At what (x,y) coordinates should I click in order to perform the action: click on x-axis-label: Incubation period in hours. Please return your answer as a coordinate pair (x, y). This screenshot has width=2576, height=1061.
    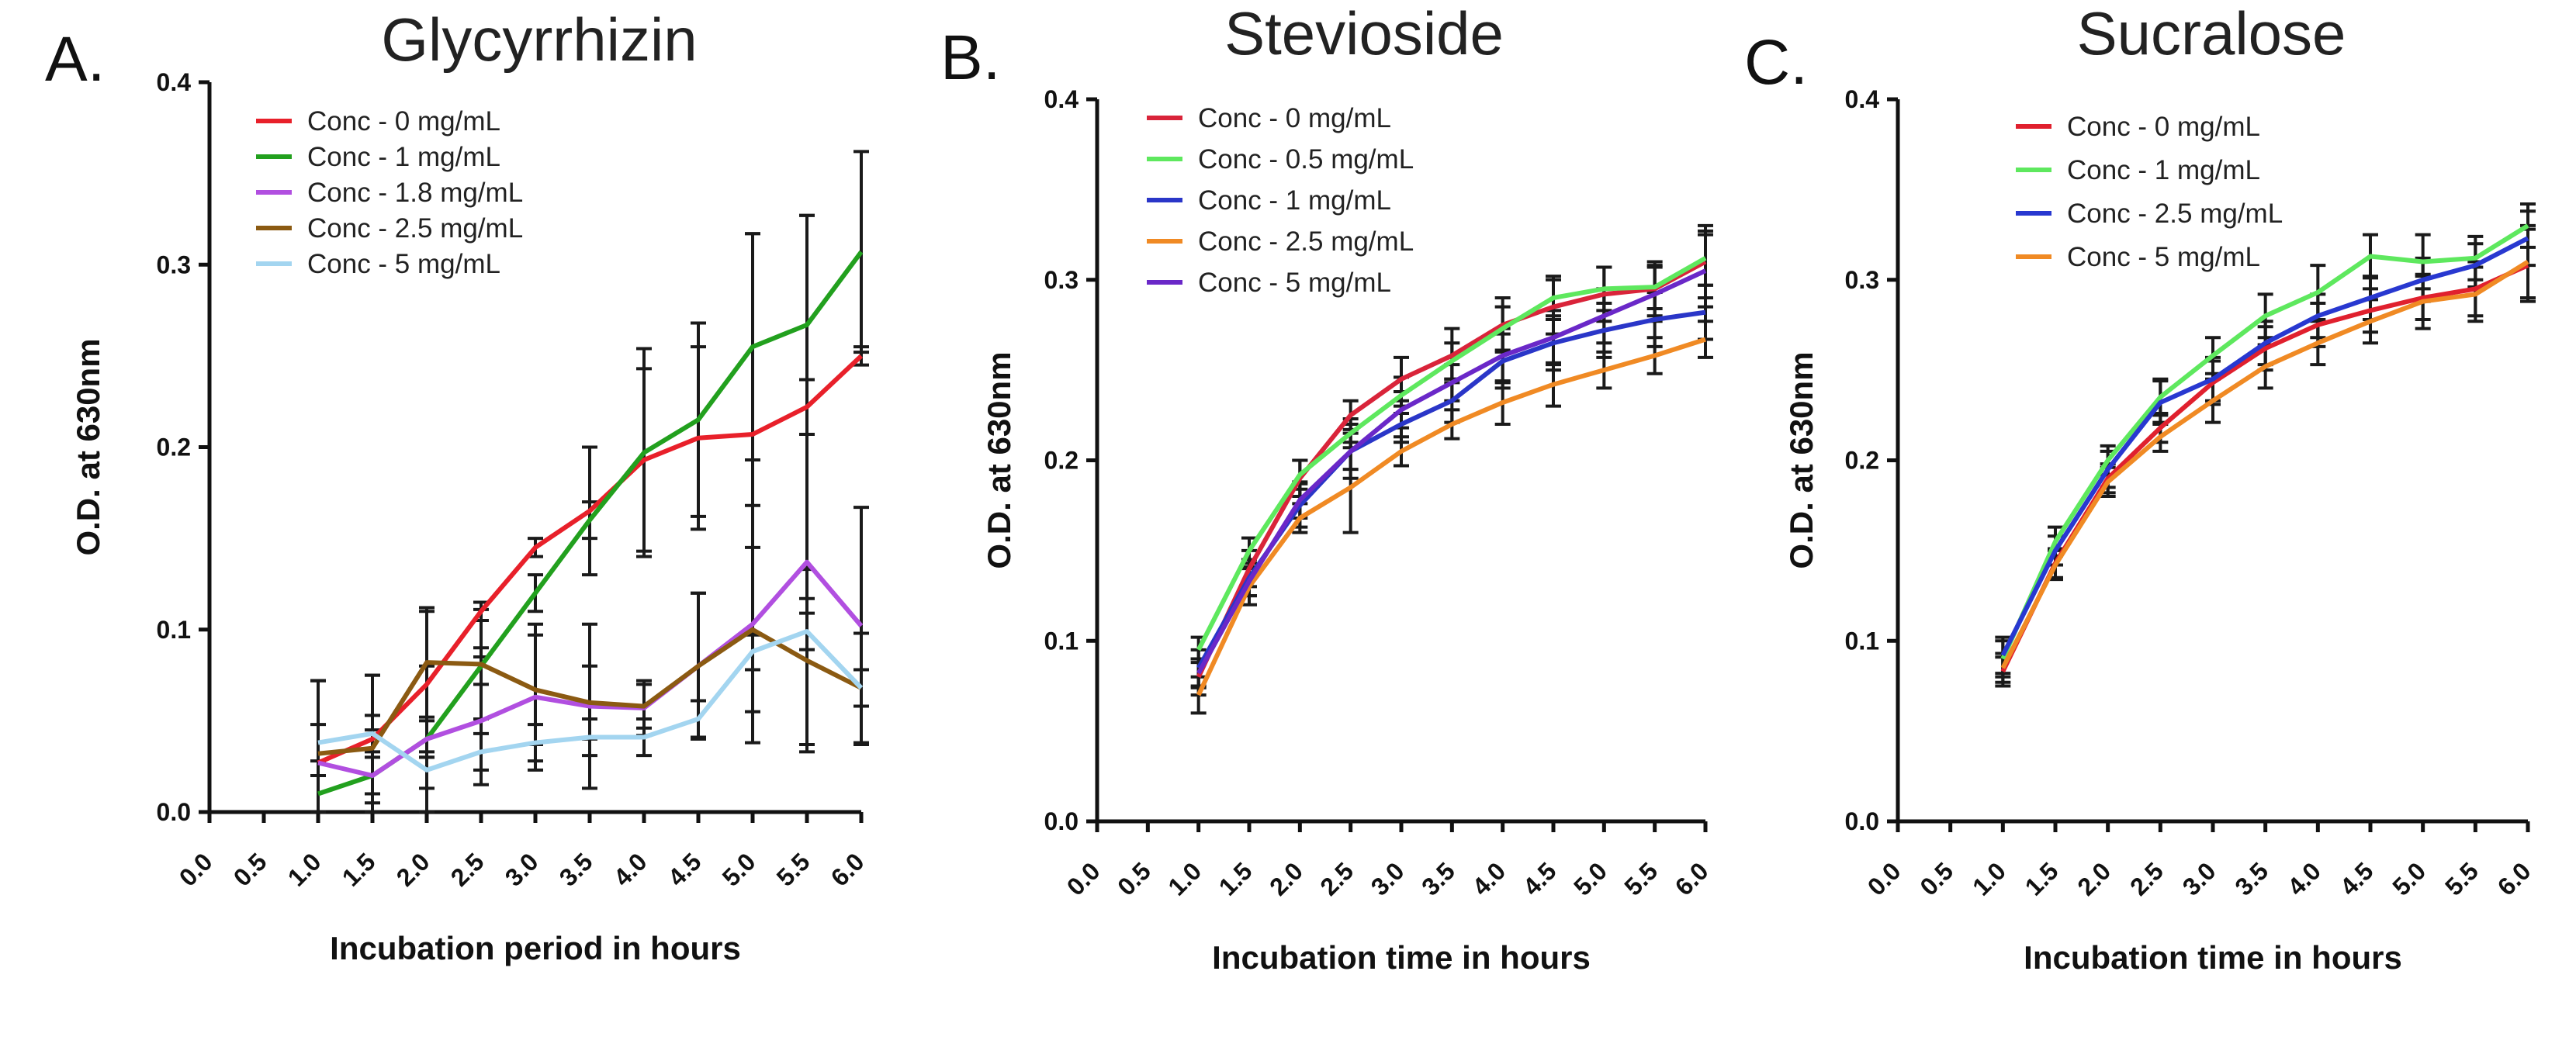
    Looking at the image, I should click on (535, 948).